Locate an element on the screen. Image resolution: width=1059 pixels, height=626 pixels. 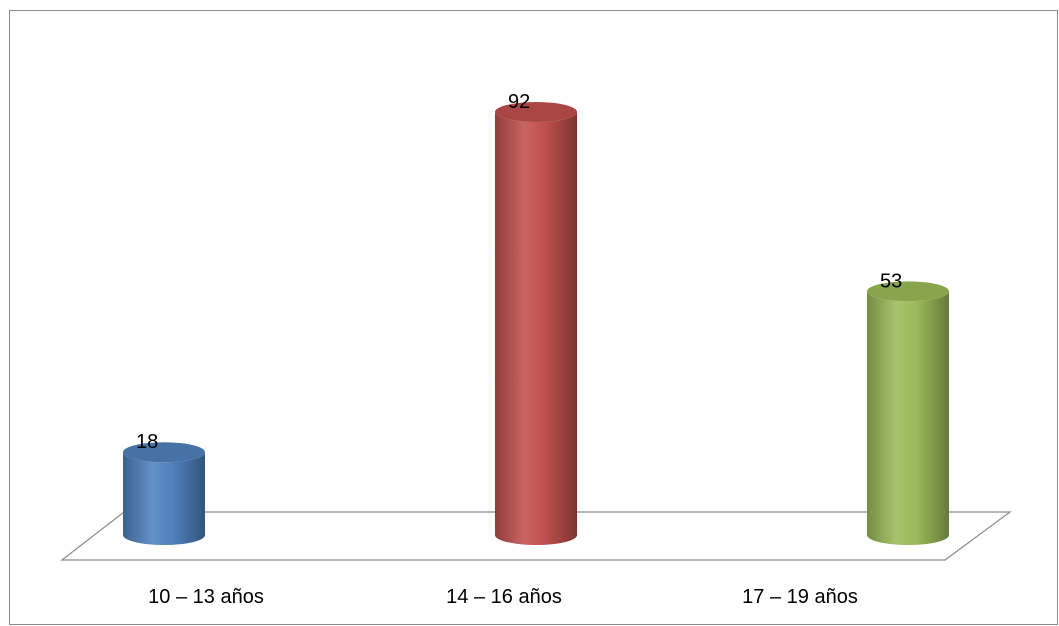
x-tick-label-2: 14 – 16 años is located at coordinates (504, 597).